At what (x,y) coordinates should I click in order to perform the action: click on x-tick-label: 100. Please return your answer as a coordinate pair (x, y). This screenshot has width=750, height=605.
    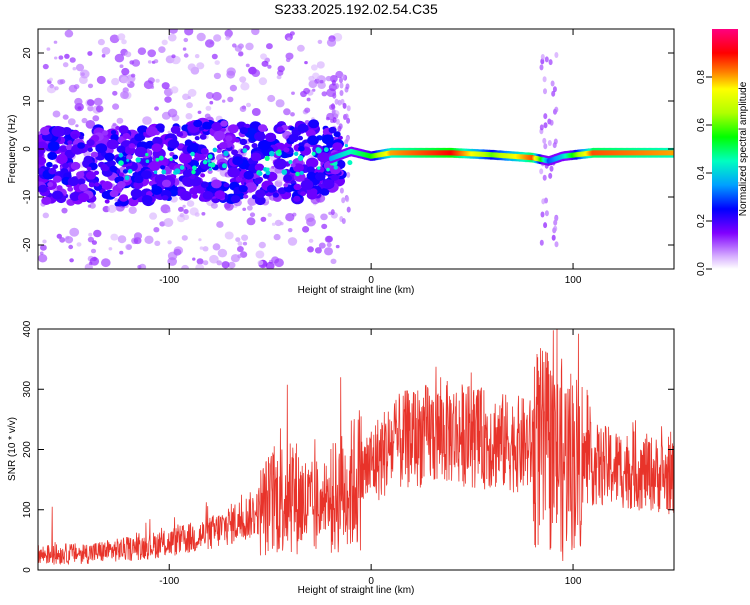
    Looking at the image, I should click on (573, 280).